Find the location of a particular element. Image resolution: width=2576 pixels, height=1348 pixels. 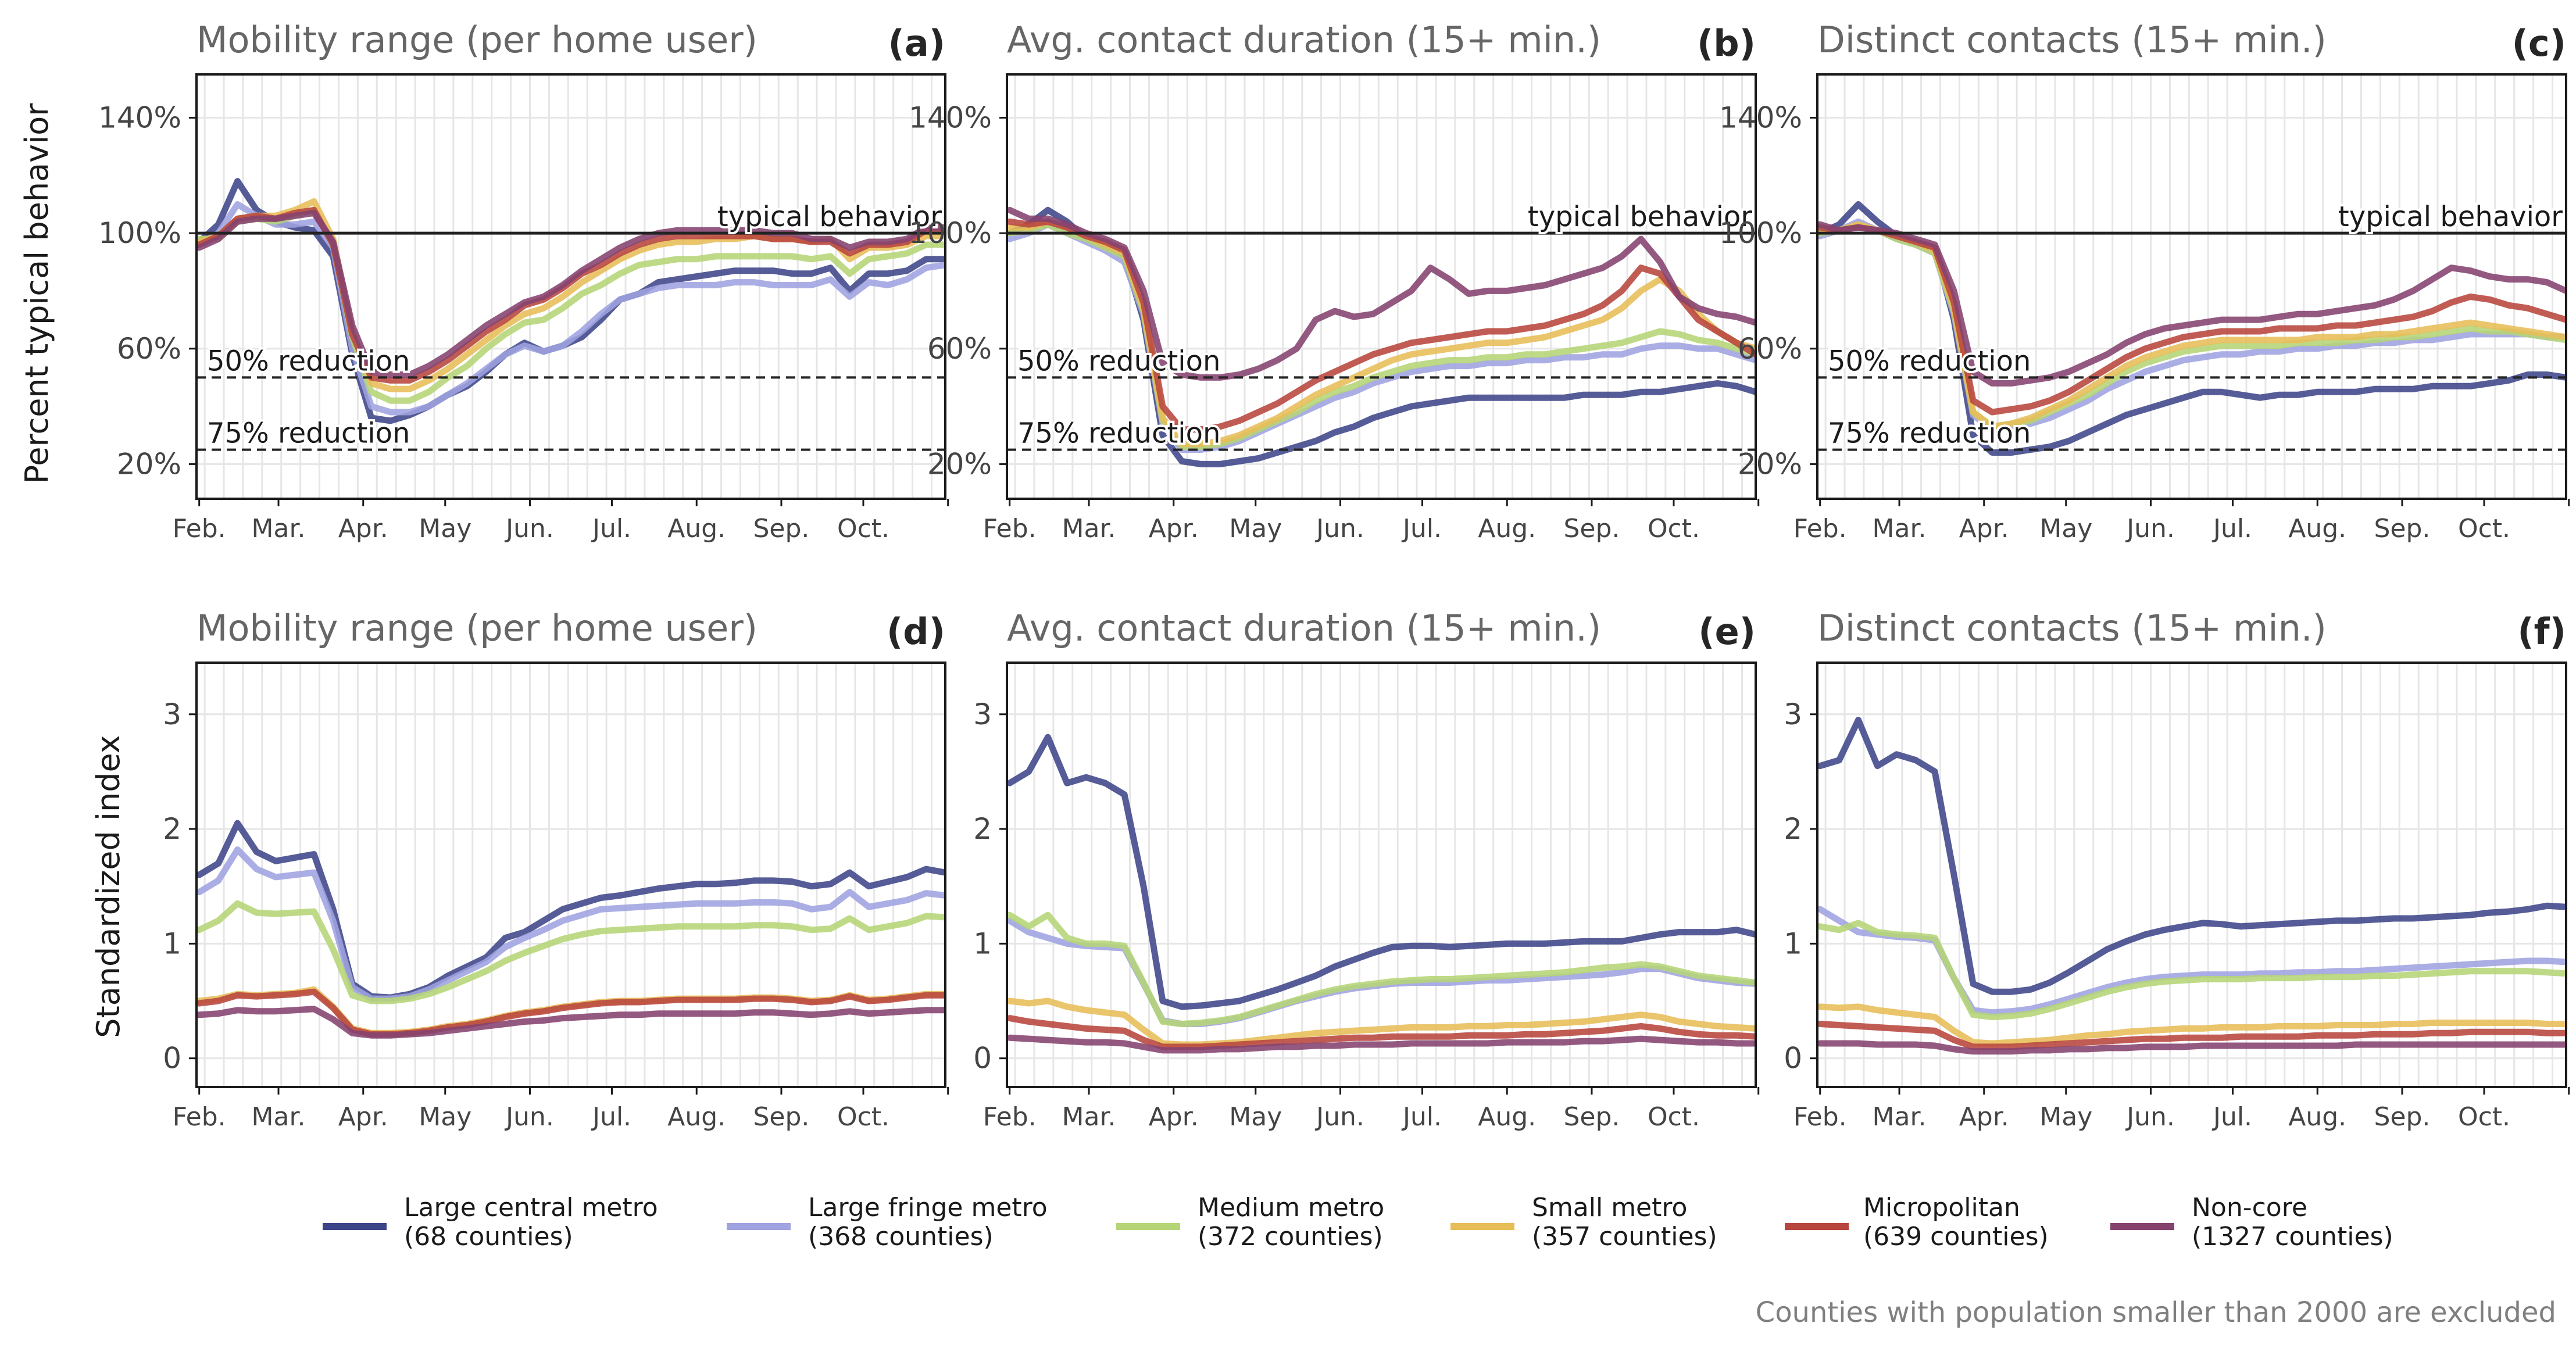

legend-count-micropolitan: (639 counties) is located at coordinates (1956, 1237).